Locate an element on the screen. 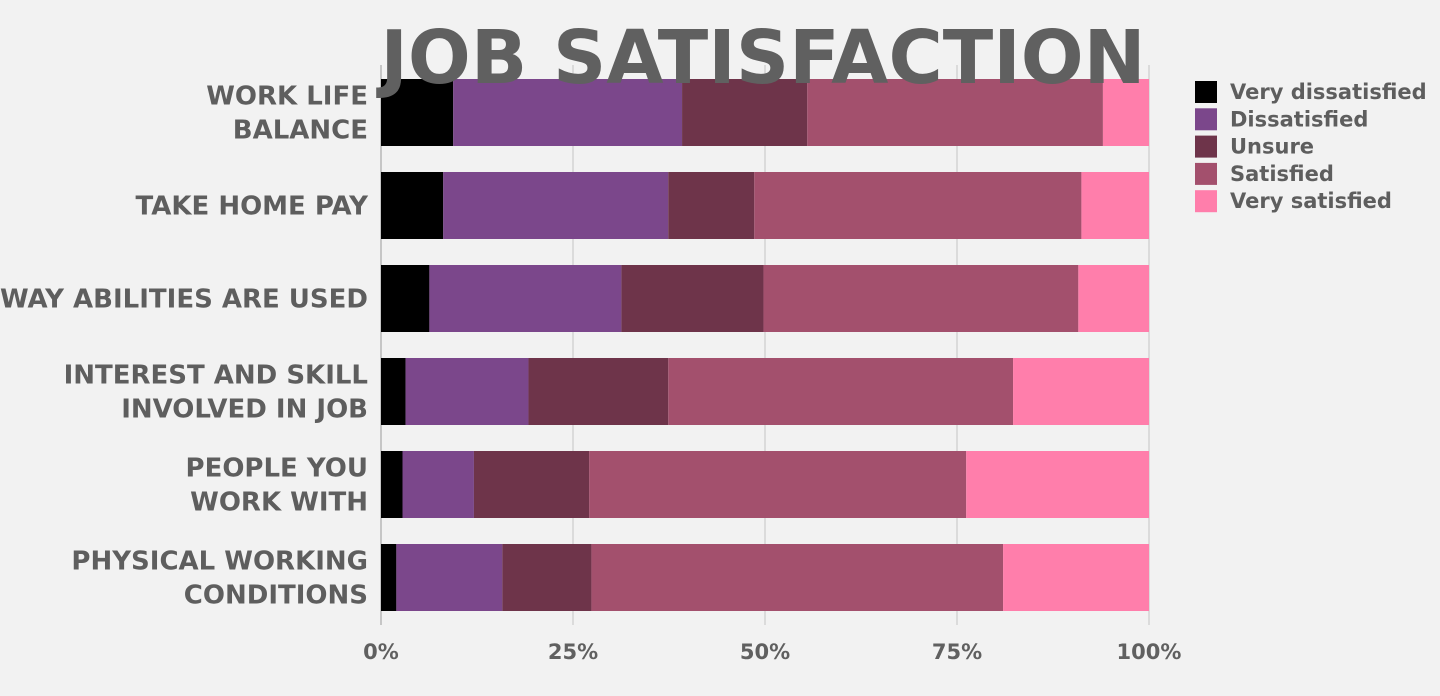  x-tick-label: 100% is located at coordinates (1149, 652).